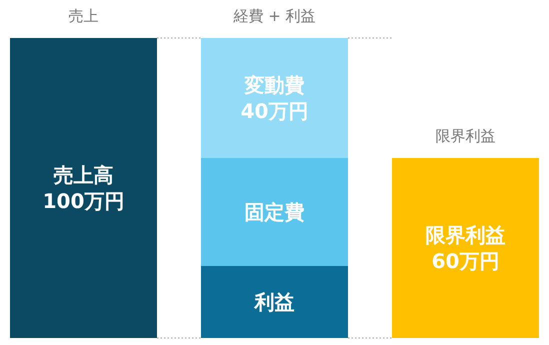 This screenshot has width=549, height=345. What do you see at coordinates (274, 111) in the screenshot?
I see `data-label: 40万円` at bounding box center [274, 111].